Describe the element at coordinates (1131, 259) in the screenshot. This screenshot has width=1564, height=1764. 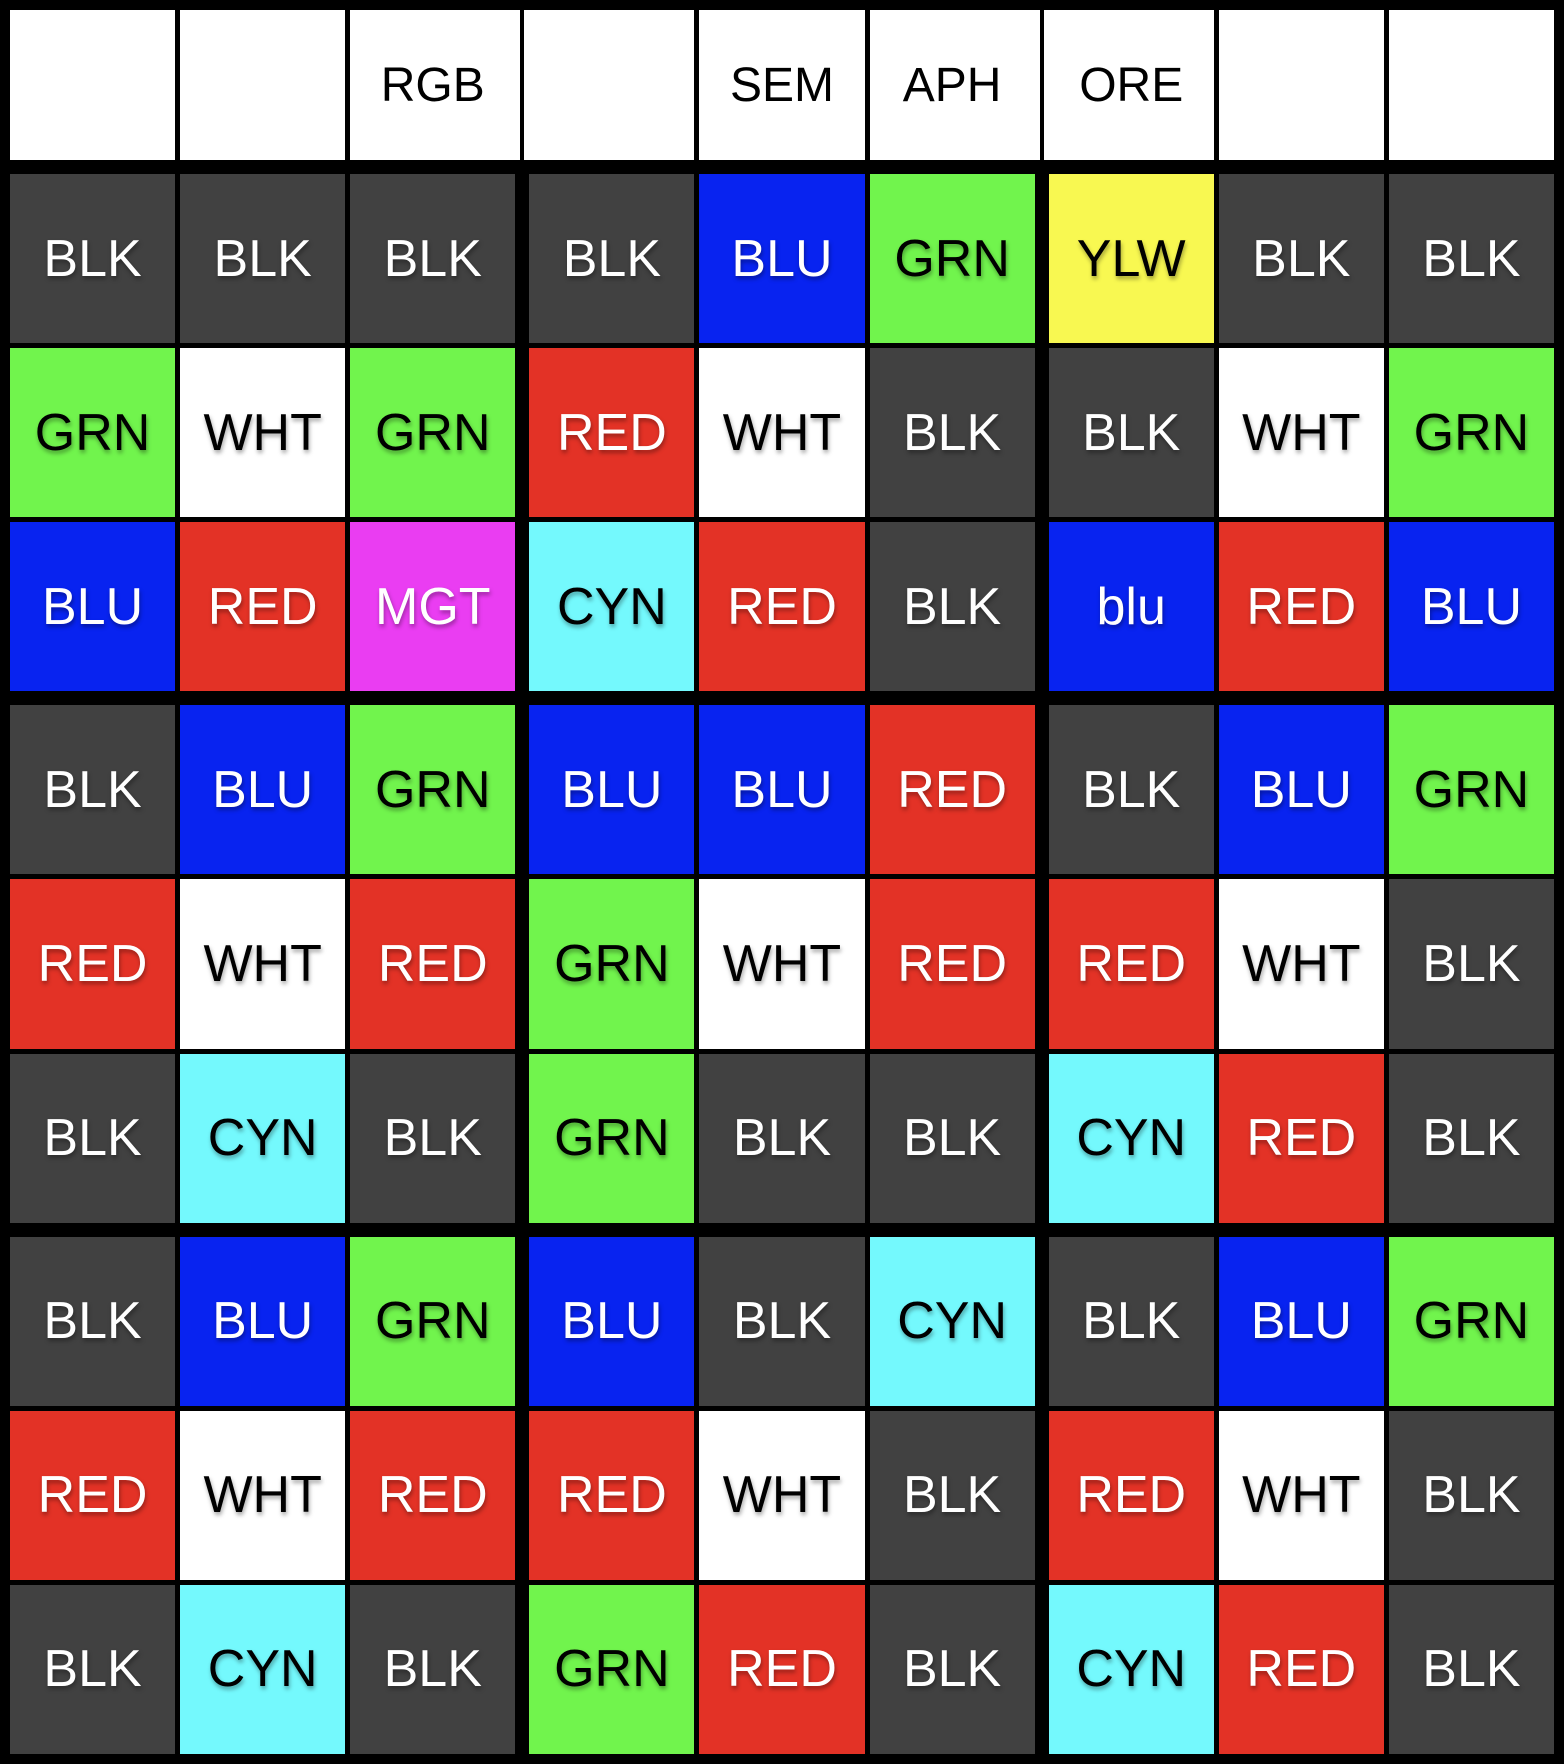
I see `grid-cell: YLW` at that location.